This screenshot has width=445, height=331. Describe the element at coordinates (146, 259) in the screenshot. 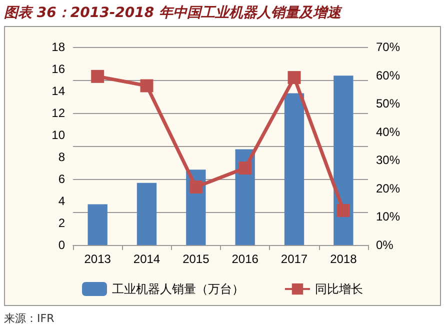

I see `x-tick-label: 2014` at that location.